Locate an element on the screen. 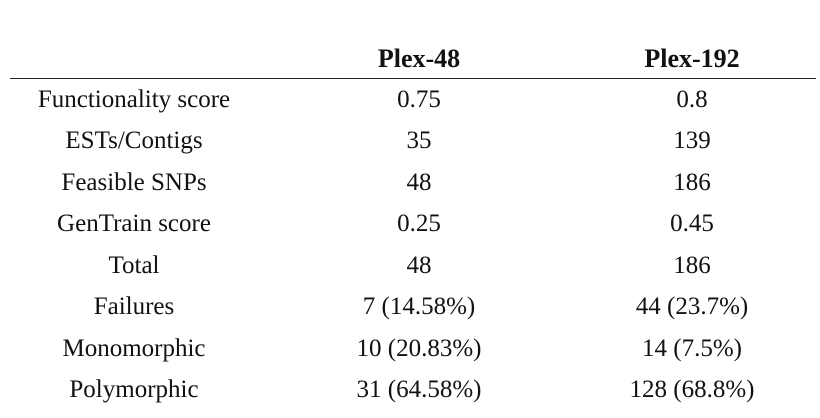  cell-plex-48: 0.25 is located at coordinates (419, 224).